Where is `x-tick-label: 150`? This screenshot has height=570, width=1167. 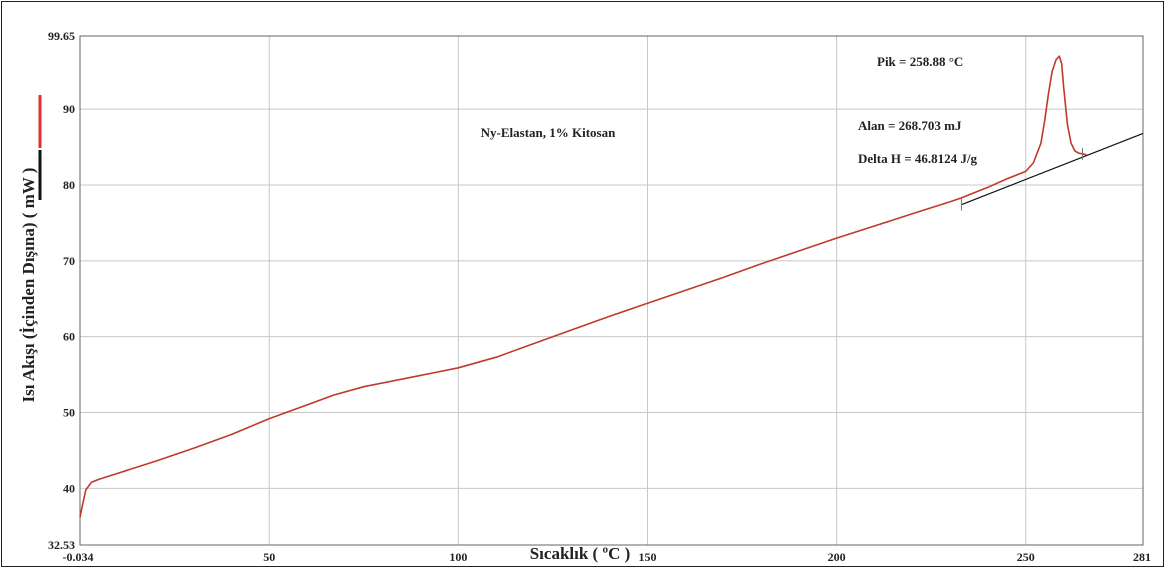 x-tick-label: 150 is located at coordinates (647, 557).